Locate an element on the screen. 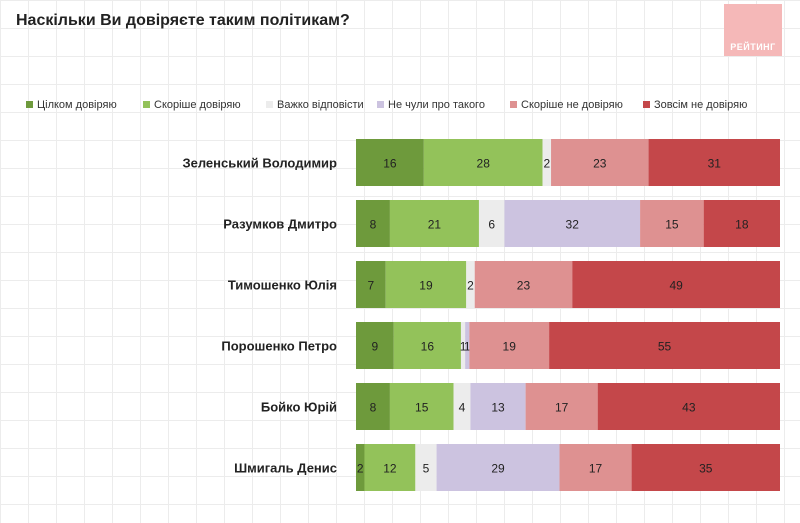  category-label: Бойко Юрій is located at coordinates (299, 407).